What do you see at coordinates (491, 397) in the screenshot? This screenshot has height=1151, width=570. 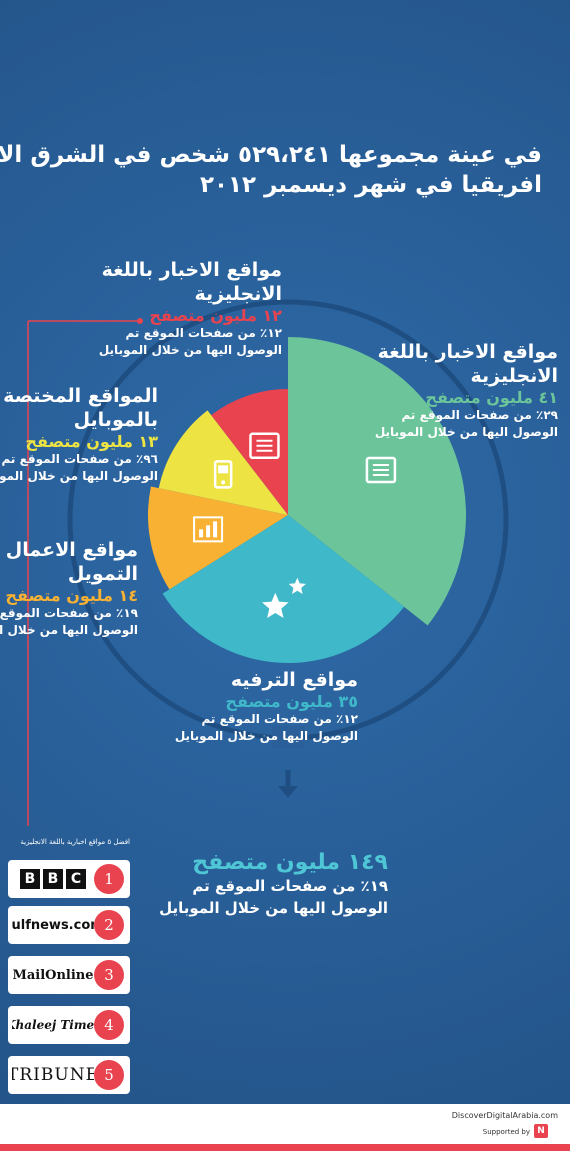 I see `segment-visitors: ٤١ مليون متصفح` at bounding box center [491, 397].